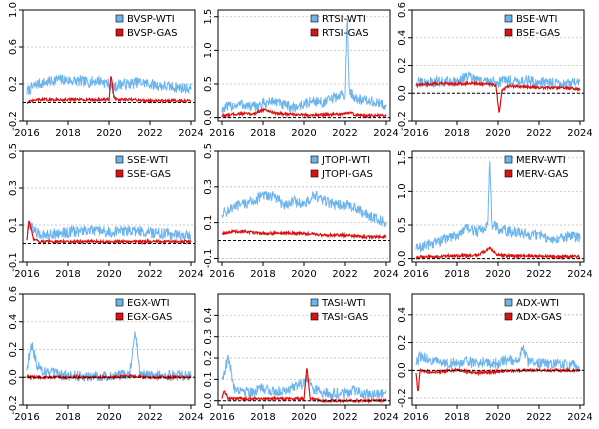 This screenshot has height=429, width=599. What do you see at coordinates (402, 158) in the screenshot?
I see `y-tick-label: 1.5` at bounding box center [402, 158].